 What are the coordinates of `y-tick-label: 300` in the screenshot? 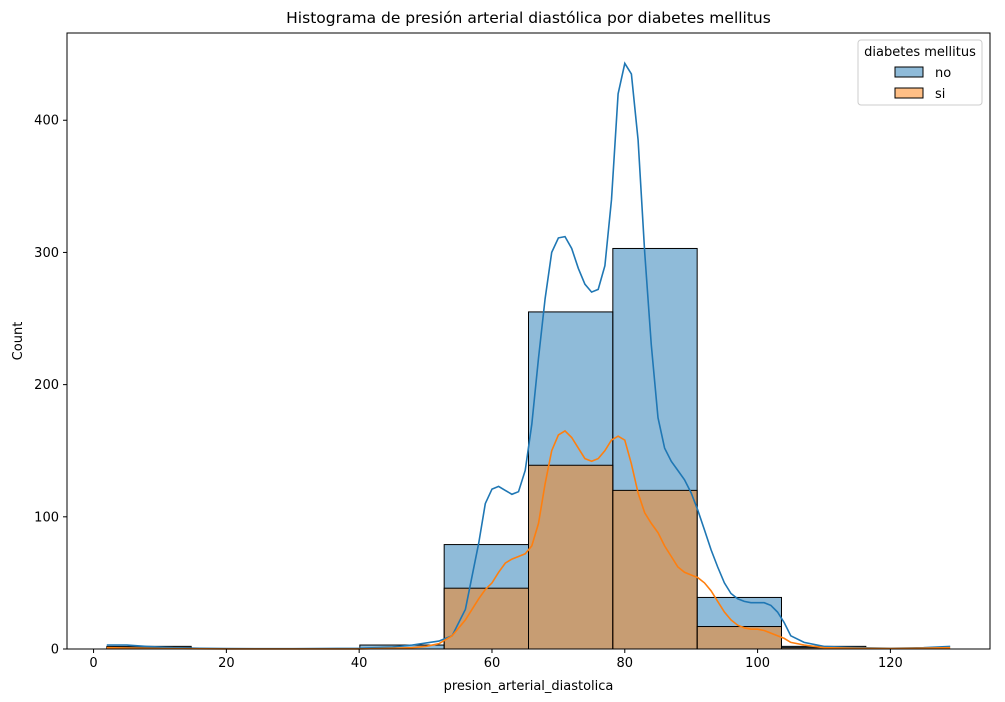 It's located at (46, 253).